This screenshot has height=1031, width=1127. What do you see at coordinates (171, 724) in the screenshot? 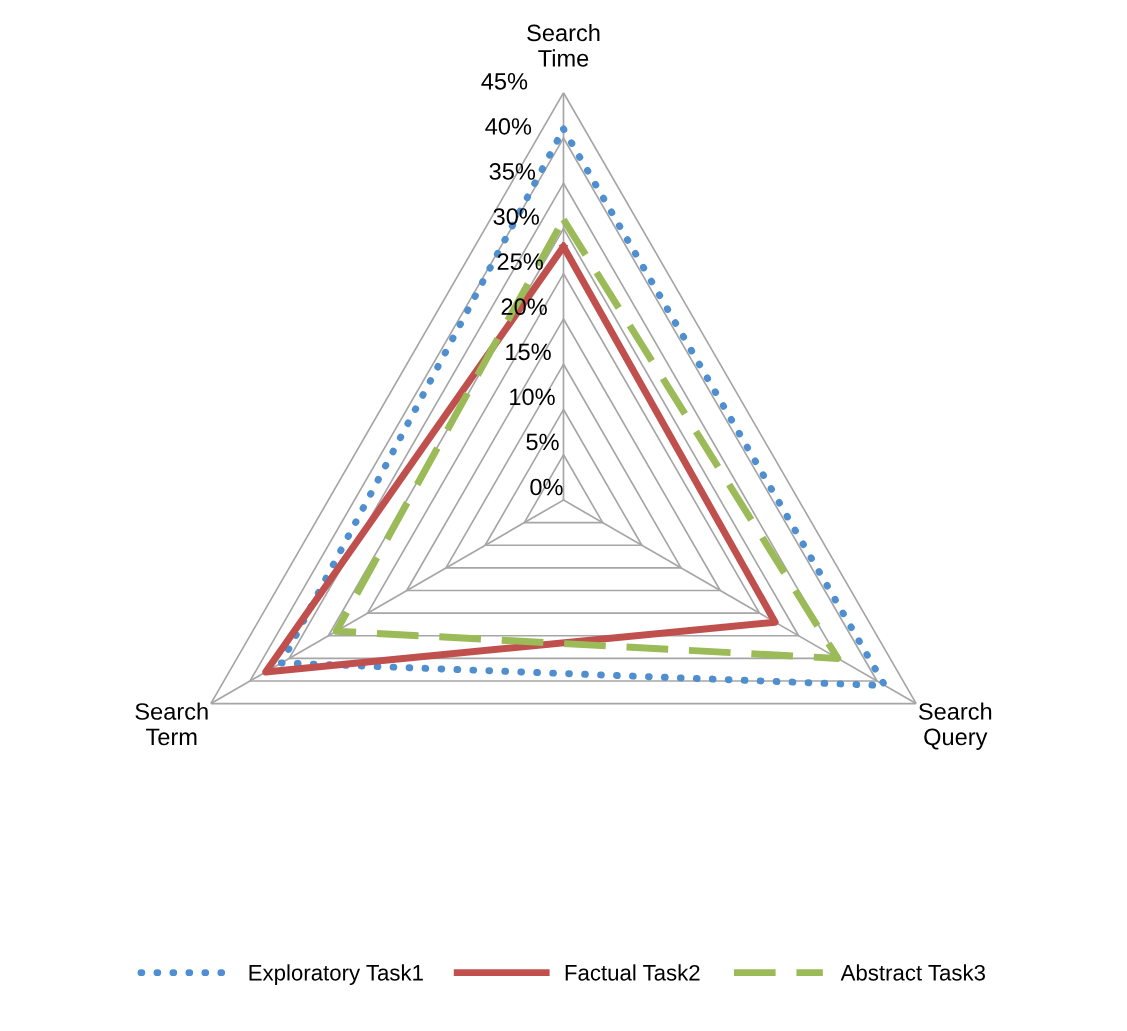
I see `spoke-label: Search Term` at bounding box center [171, 724].